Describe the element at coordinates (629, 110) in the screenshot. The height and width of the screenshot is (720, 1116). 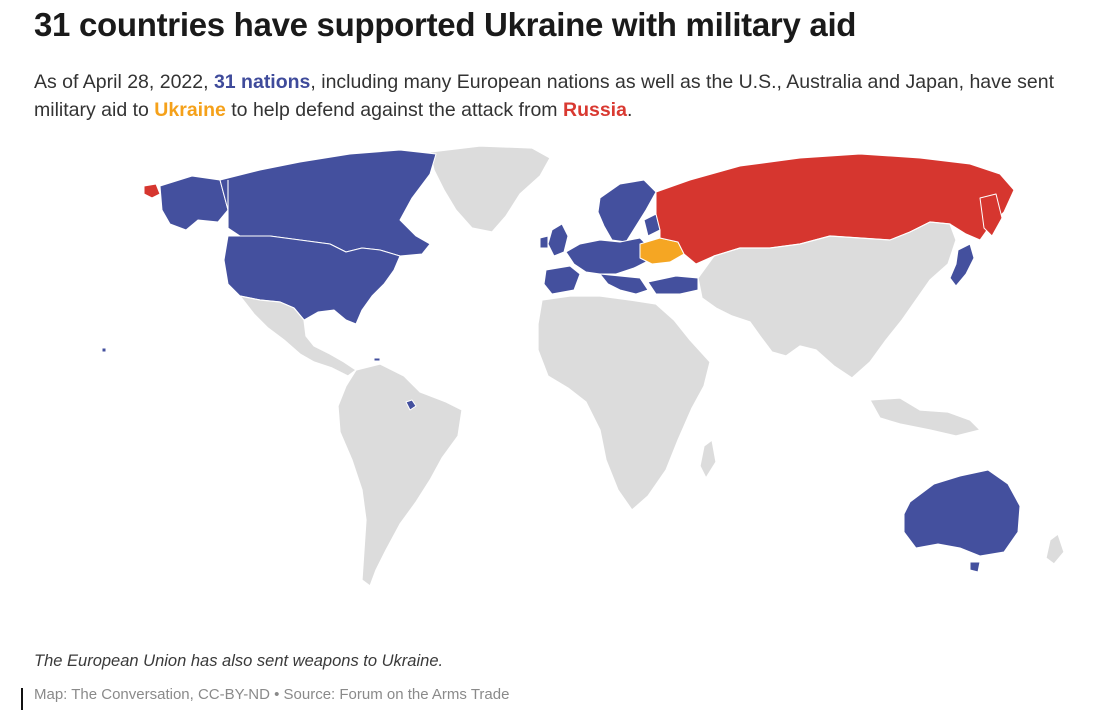
I see `subtitle-text-4: .` at that location.